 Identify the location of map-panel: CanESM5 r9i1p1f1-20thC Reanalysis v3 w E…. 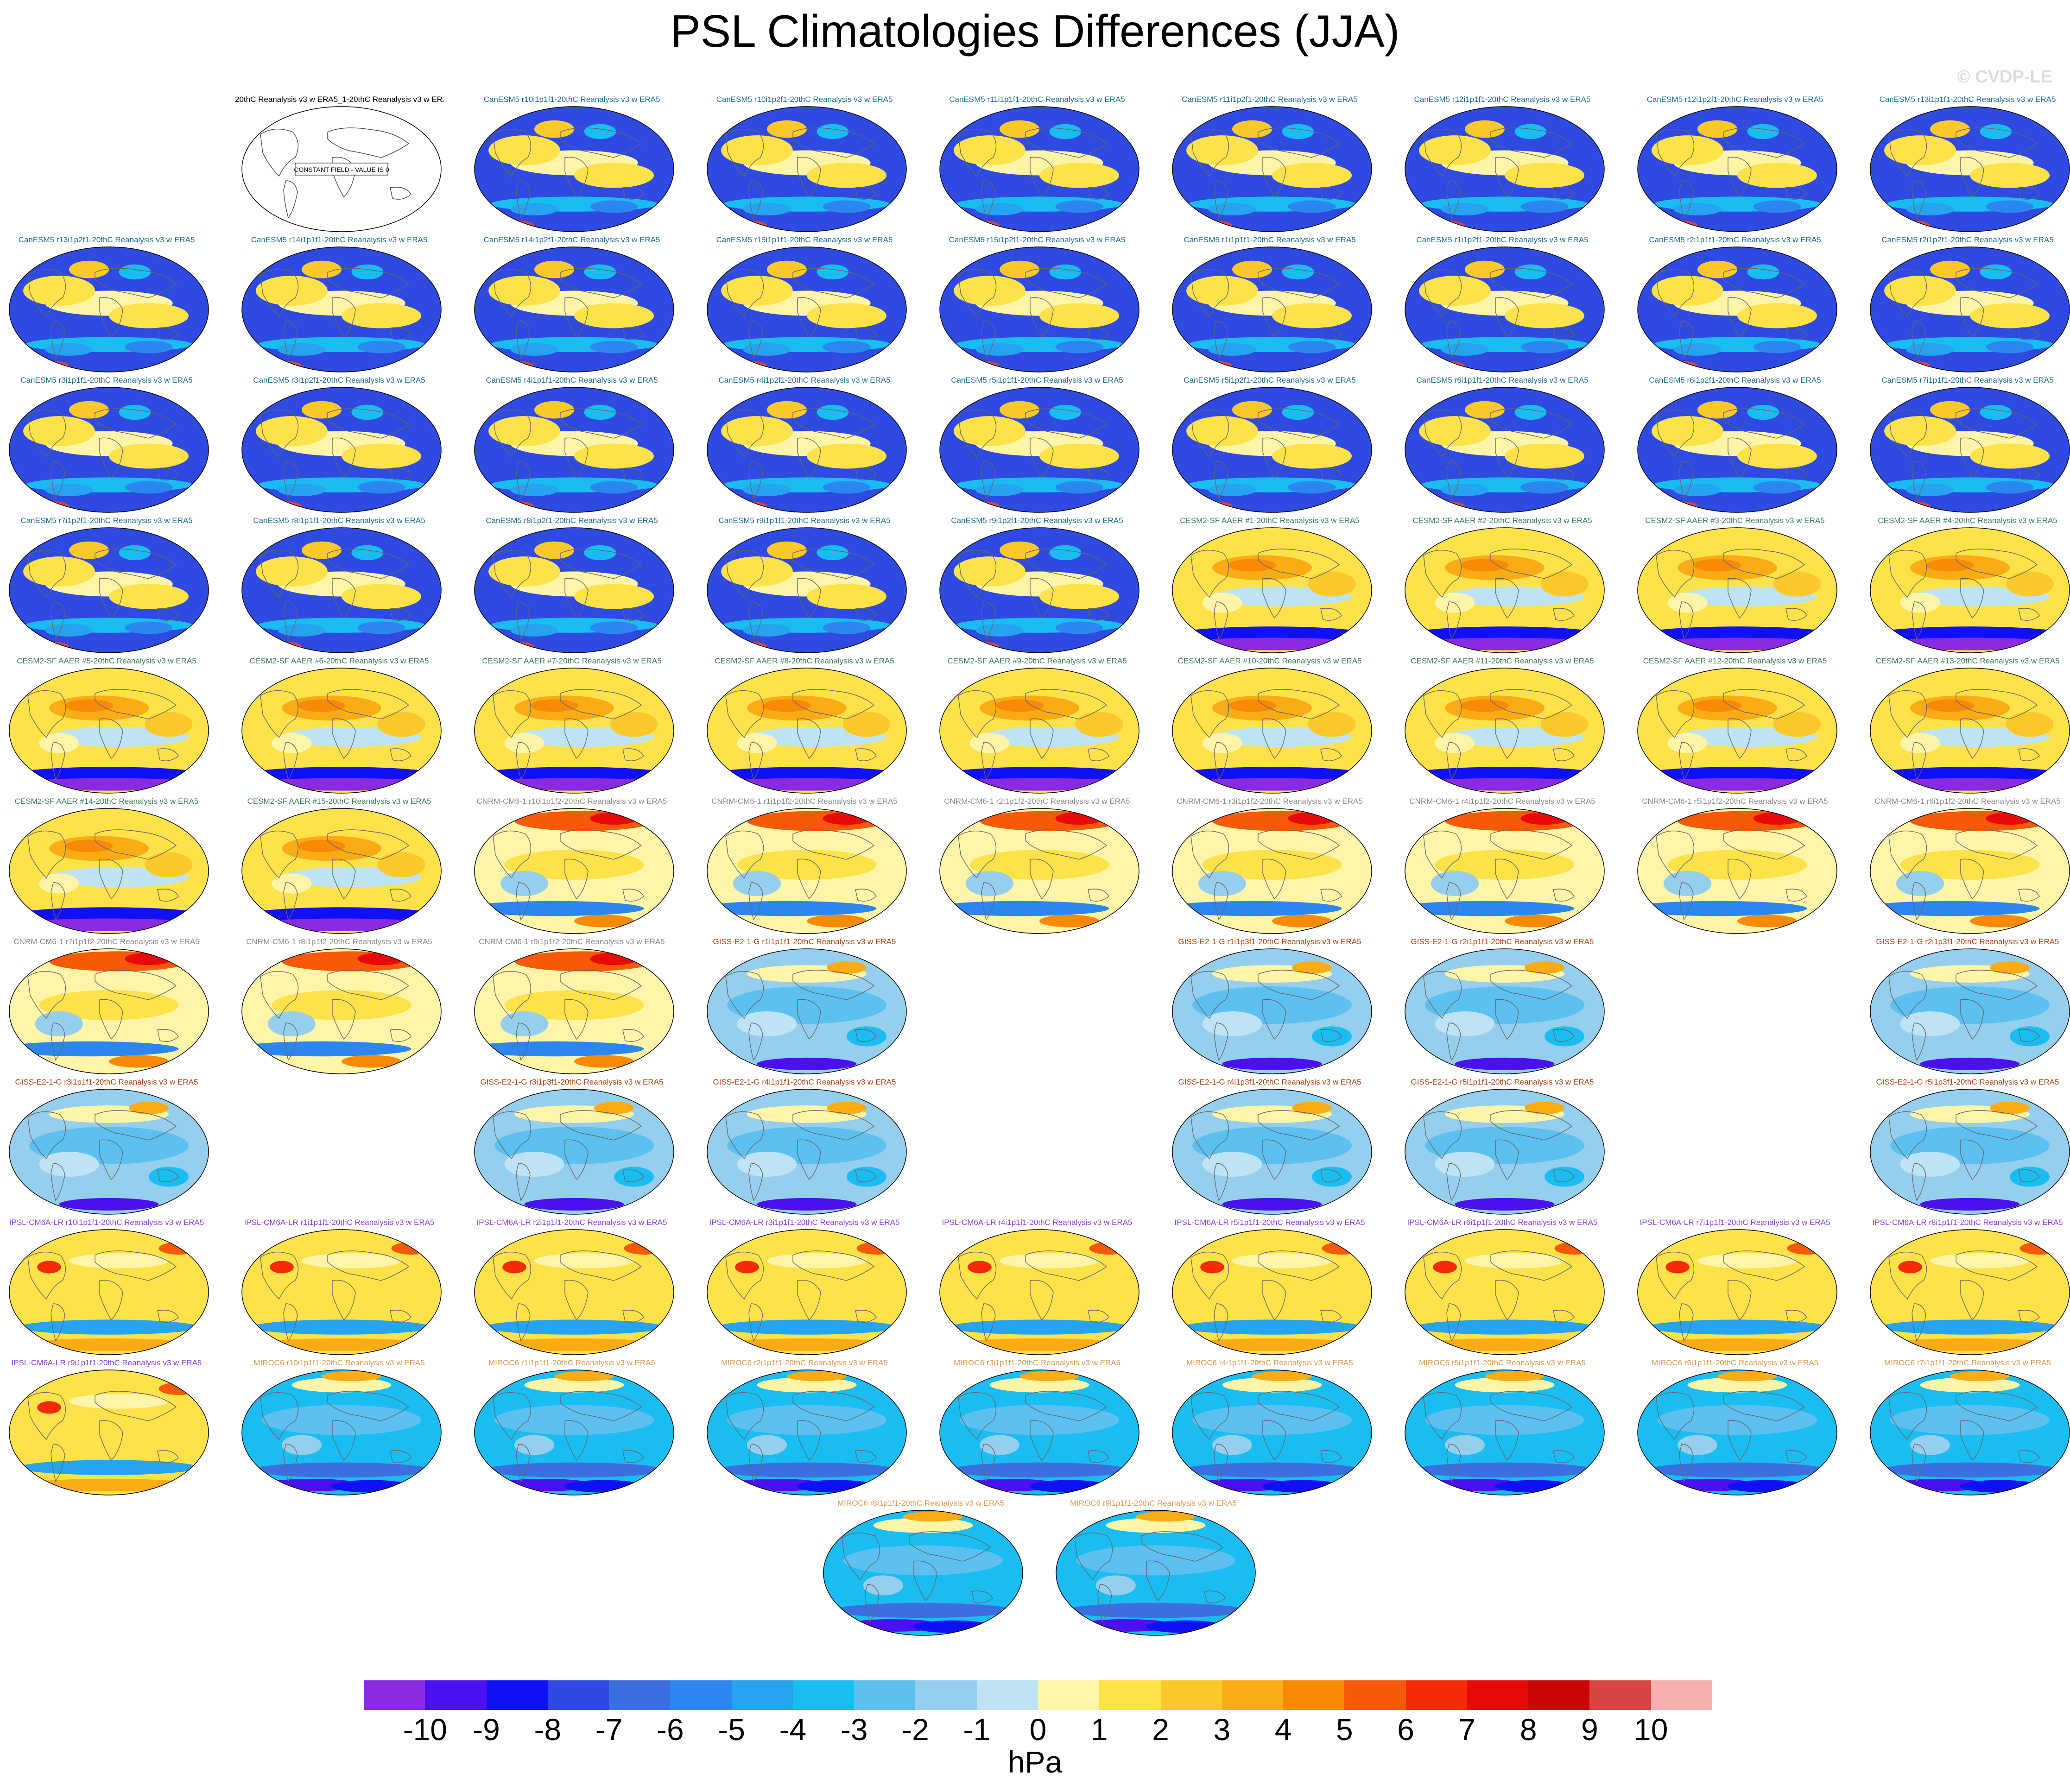
(804, 585).